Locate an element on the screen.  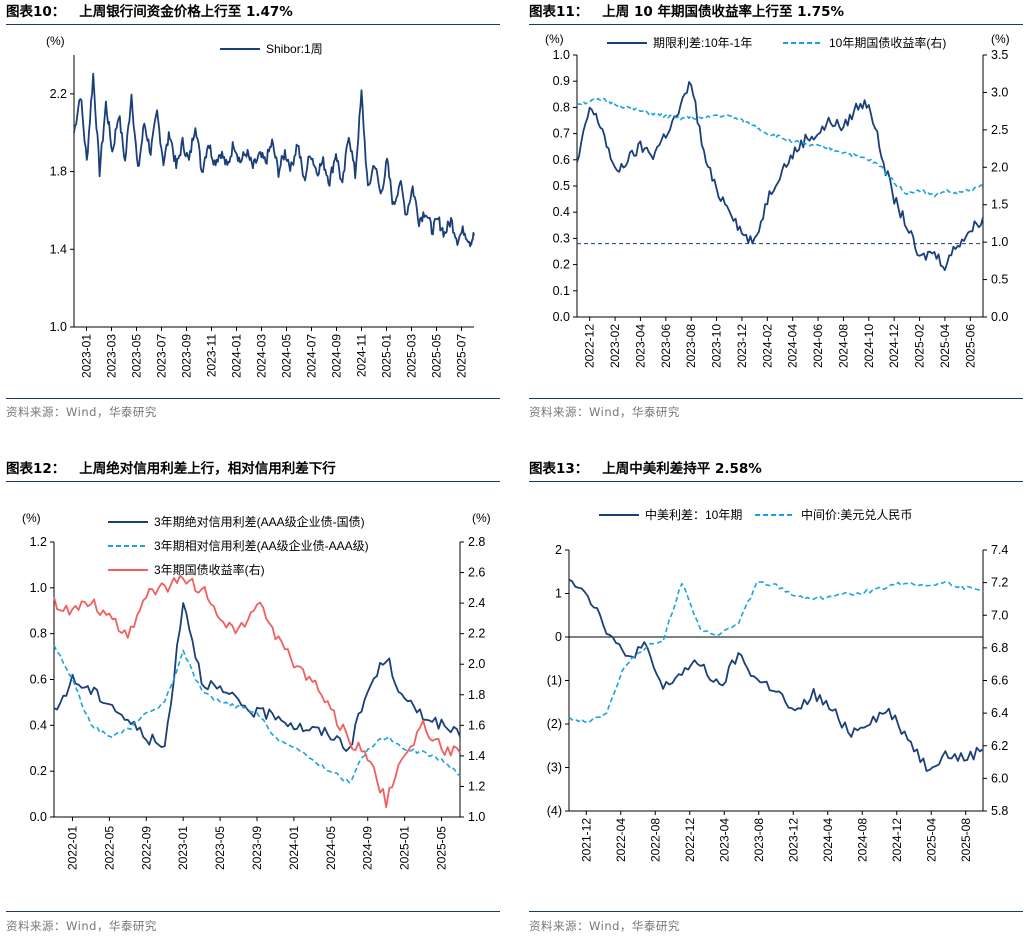
x-tick-label: 2025-08 is located at coordinates (966, 840).